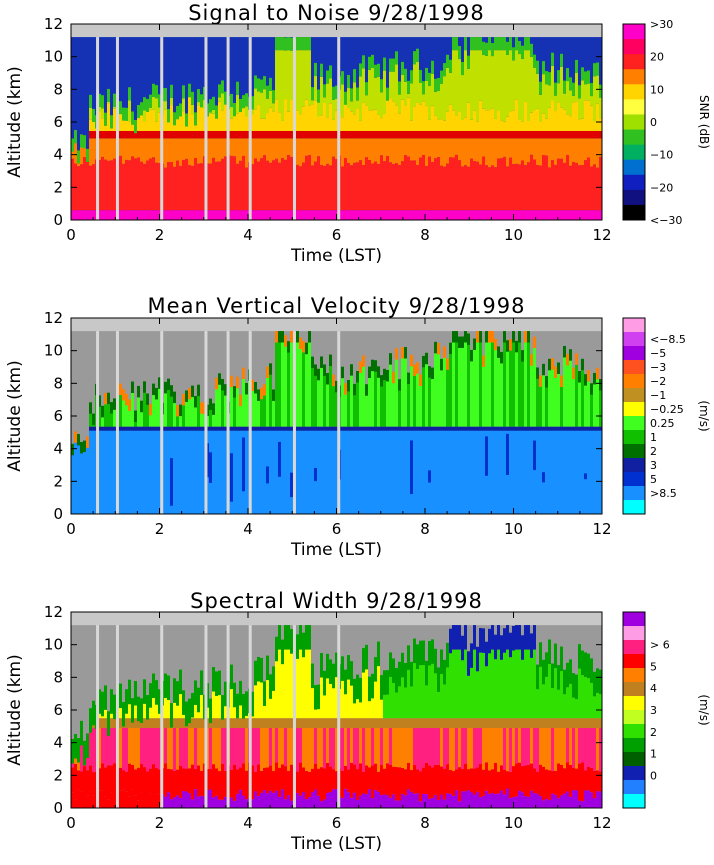  I want to click on colorbar-tick-label: <−30, so click(666, 220).